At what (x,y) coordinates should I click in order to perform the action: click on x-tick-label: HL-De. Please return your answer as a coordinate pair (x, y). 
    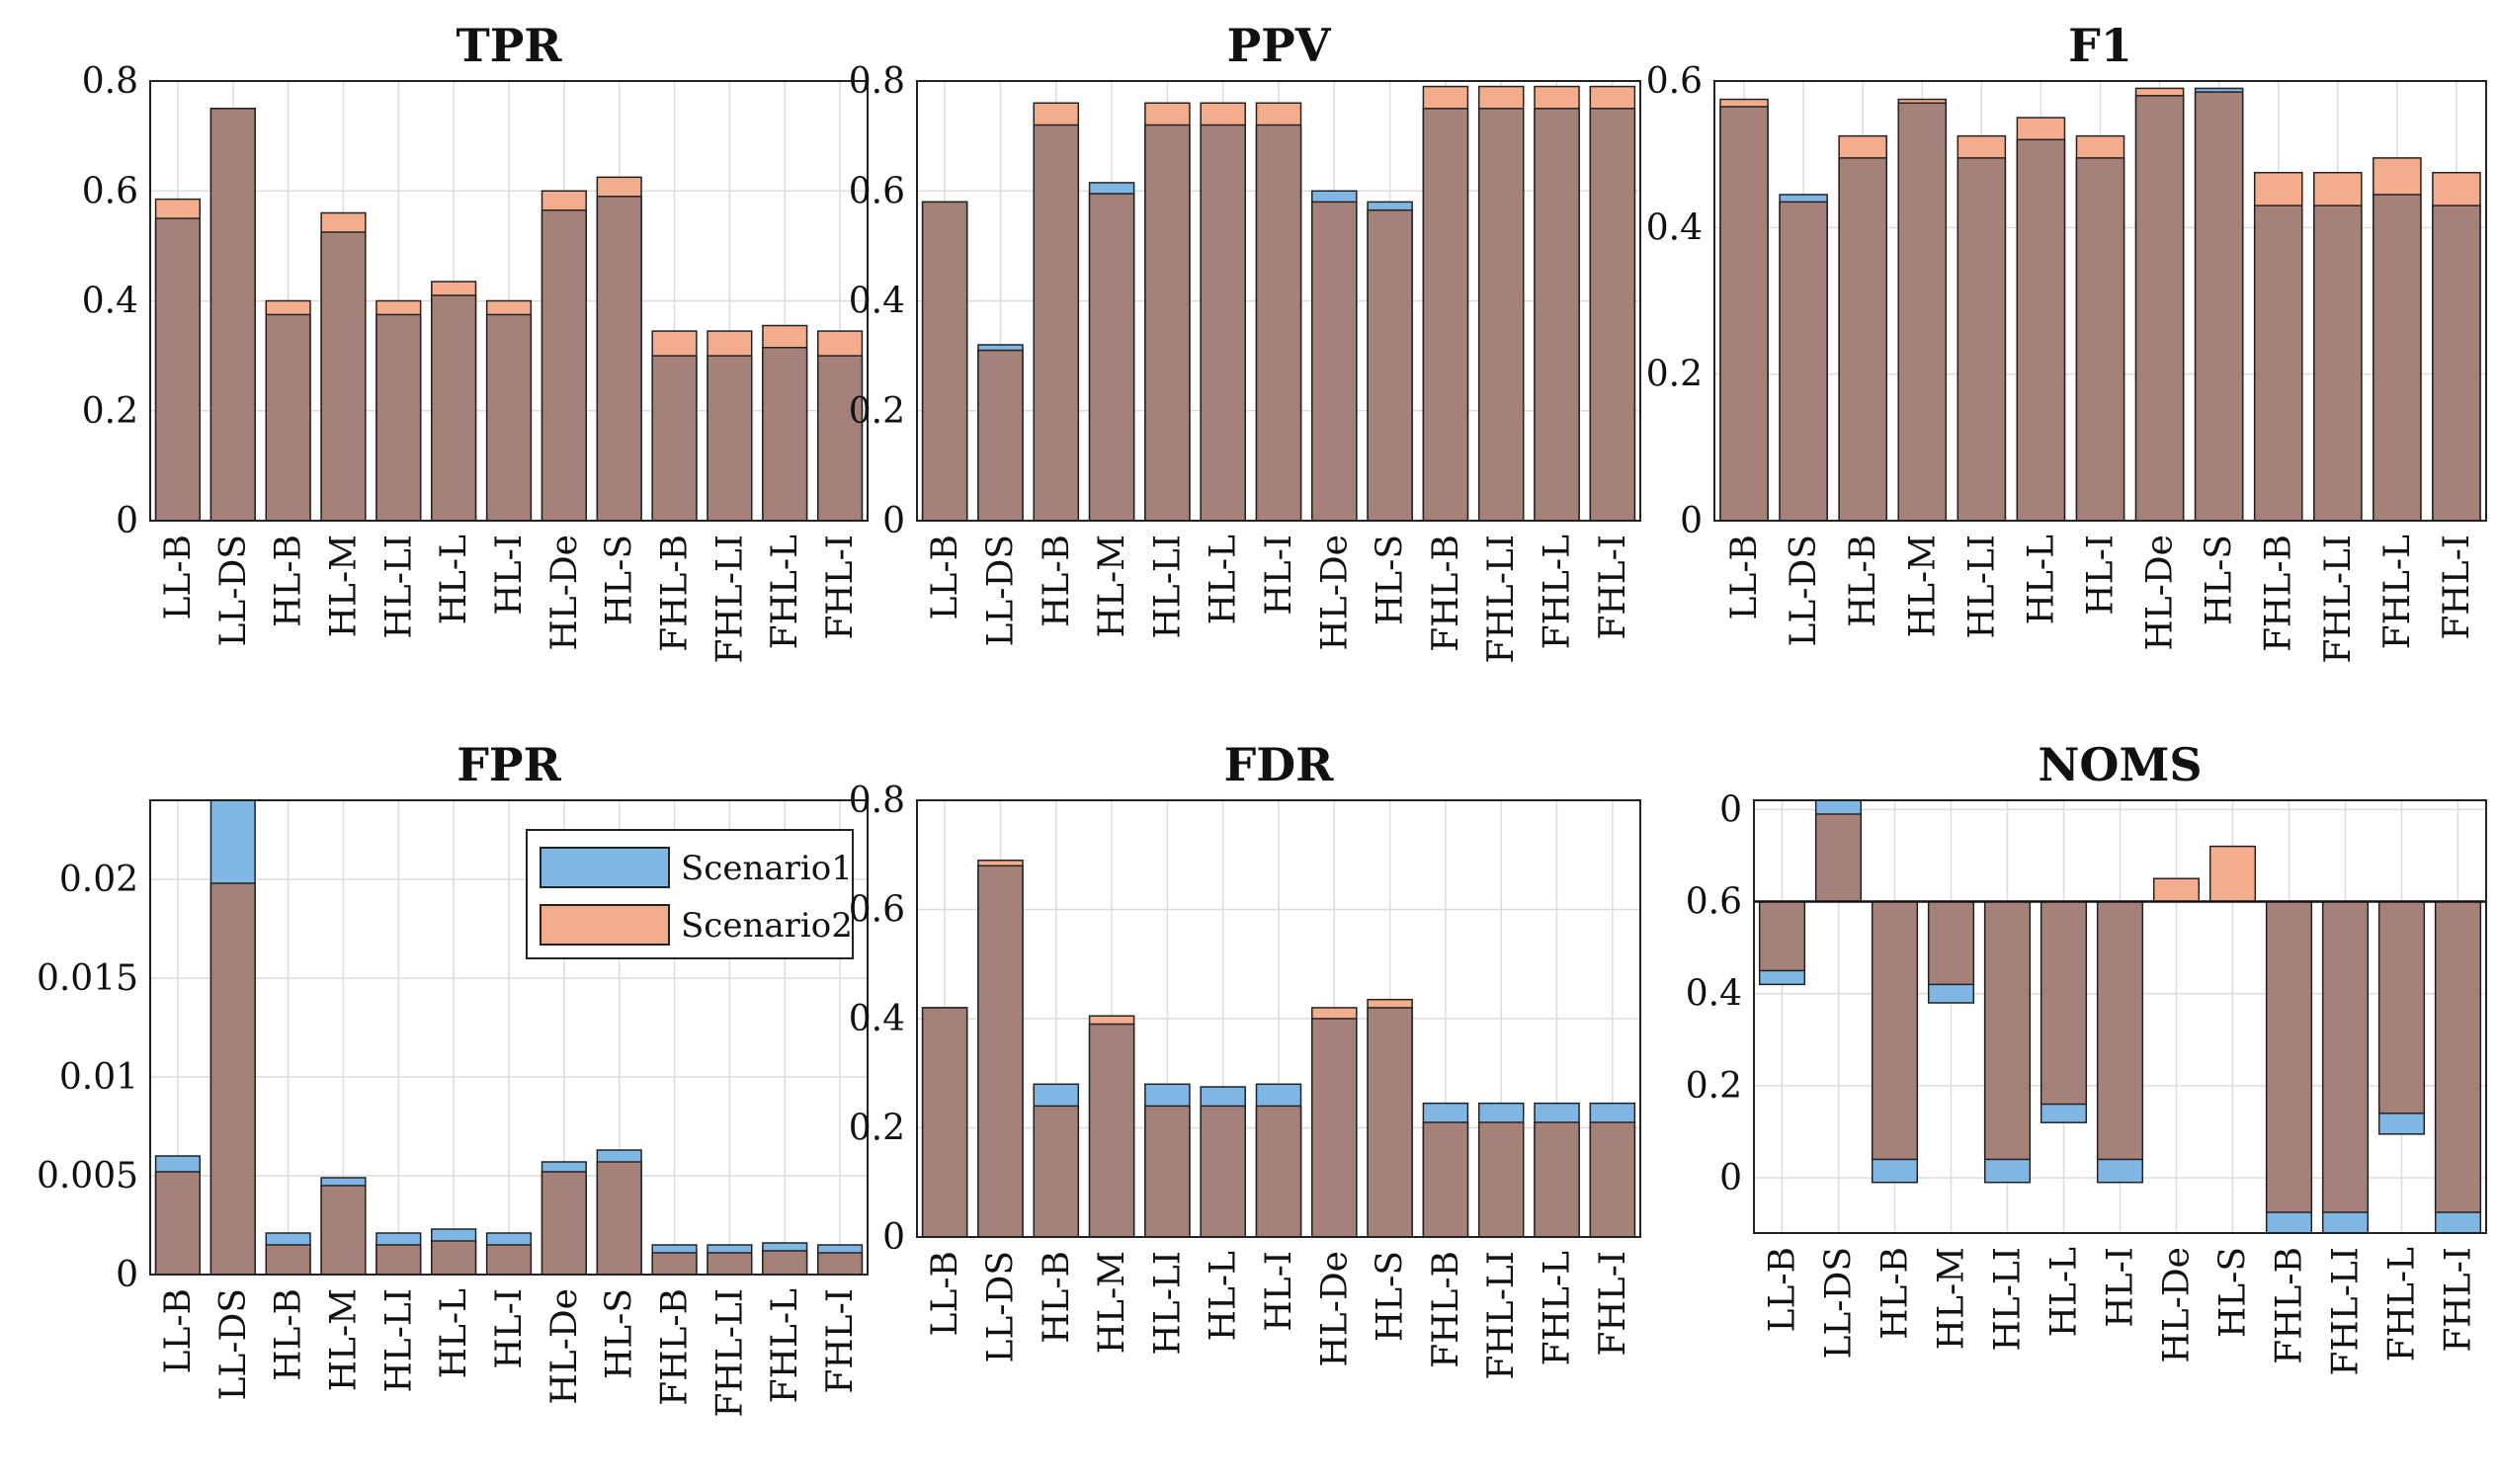
    Looking at the image, I should click on (2160, 593).